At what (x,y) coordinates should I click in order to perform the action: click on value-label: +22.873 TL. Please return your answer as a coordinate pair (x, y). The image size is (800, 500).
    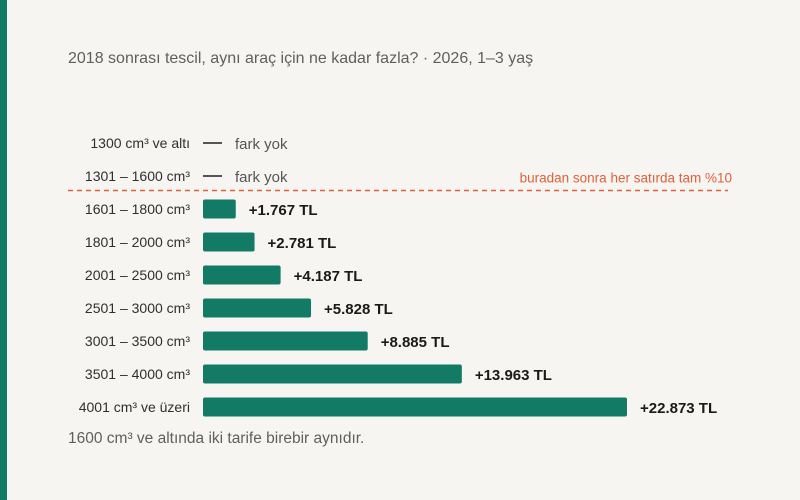
    Looking at the image, I should click on (678, 408).